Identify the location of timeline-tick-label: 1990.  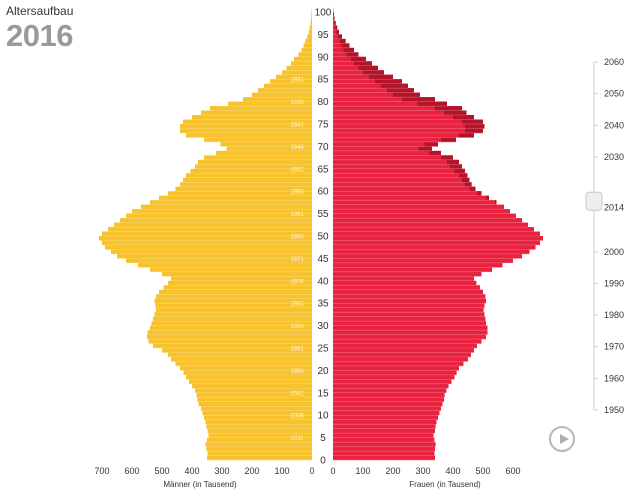
(614, 283).